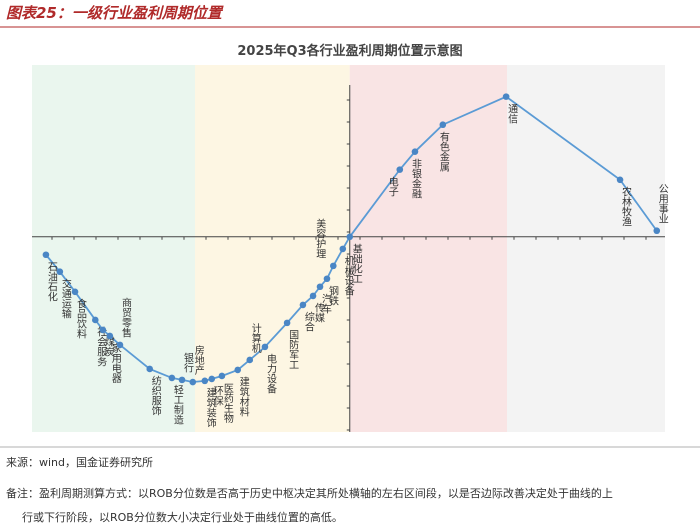 Image resolution: width=700 pixels, height=529 pixels. I want to click on point-label: 综合, so click(308, 322).